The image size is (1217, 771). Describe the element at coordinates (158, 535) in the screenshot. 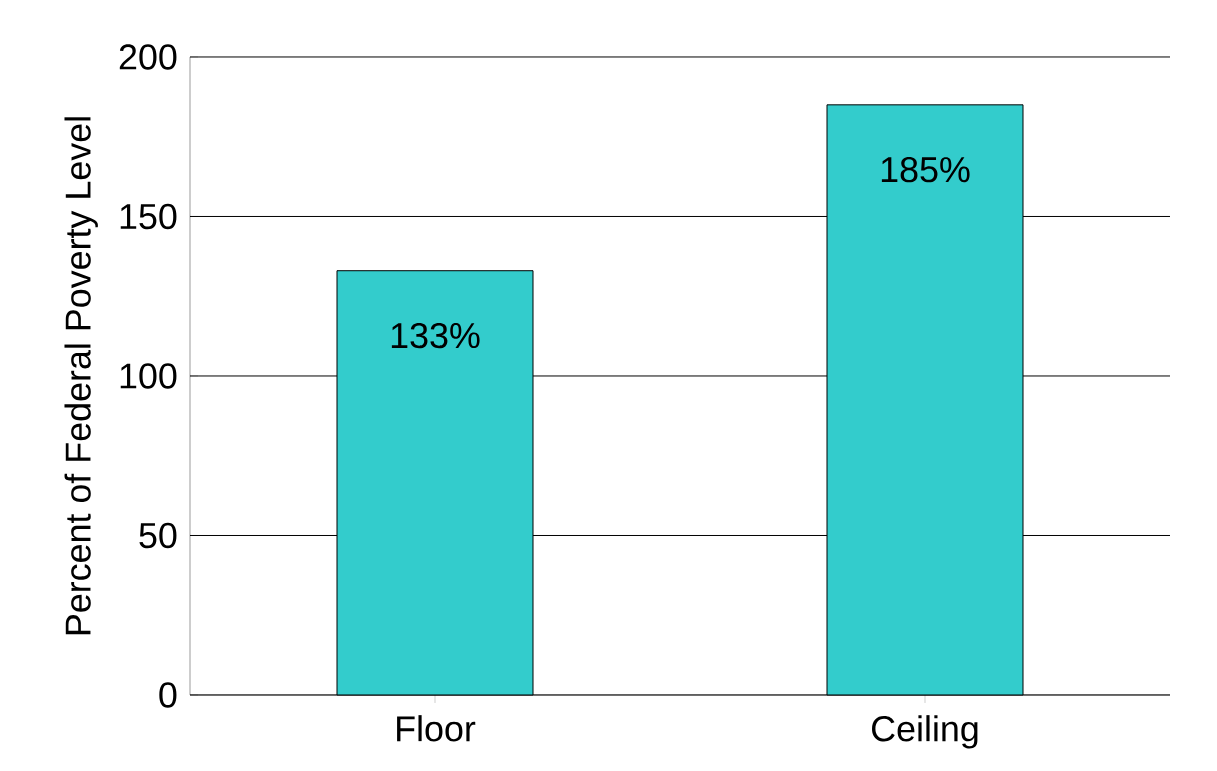

I see `y-tick-label: 50` at that location.